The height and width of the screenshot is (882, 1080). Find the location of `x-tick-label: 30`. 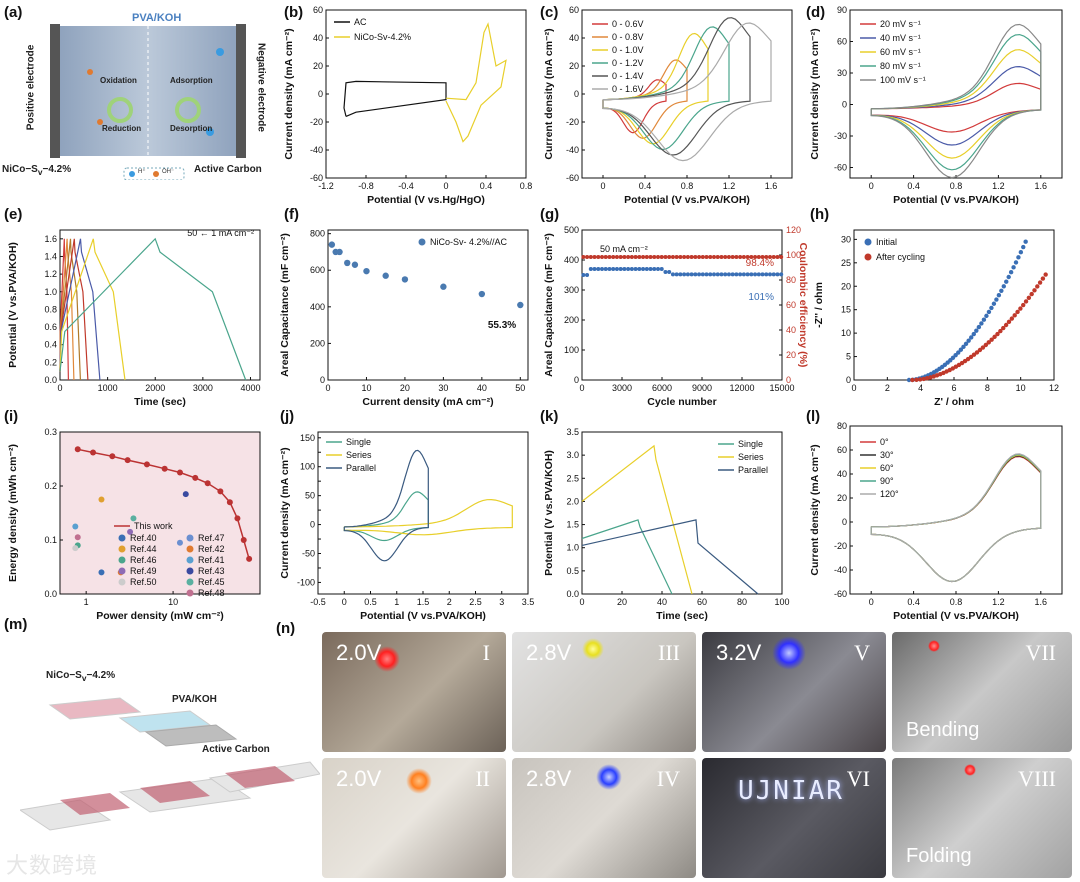

x-tick-label: 30 is located at coordinates (443, 388).